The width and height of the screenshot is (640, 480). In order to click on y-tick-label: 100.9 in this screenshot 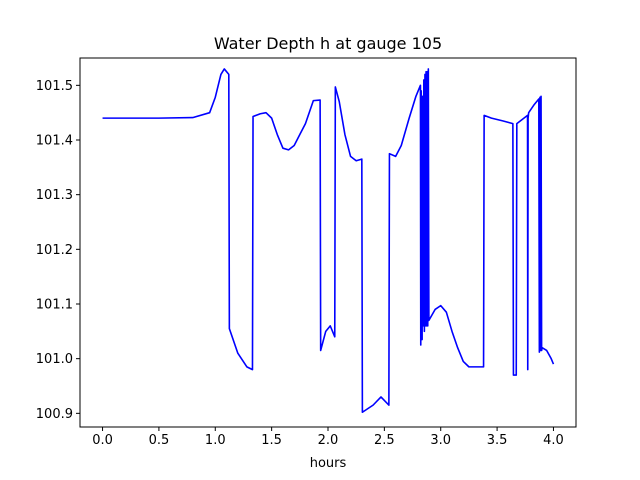, I will do `click(54, 414)`.